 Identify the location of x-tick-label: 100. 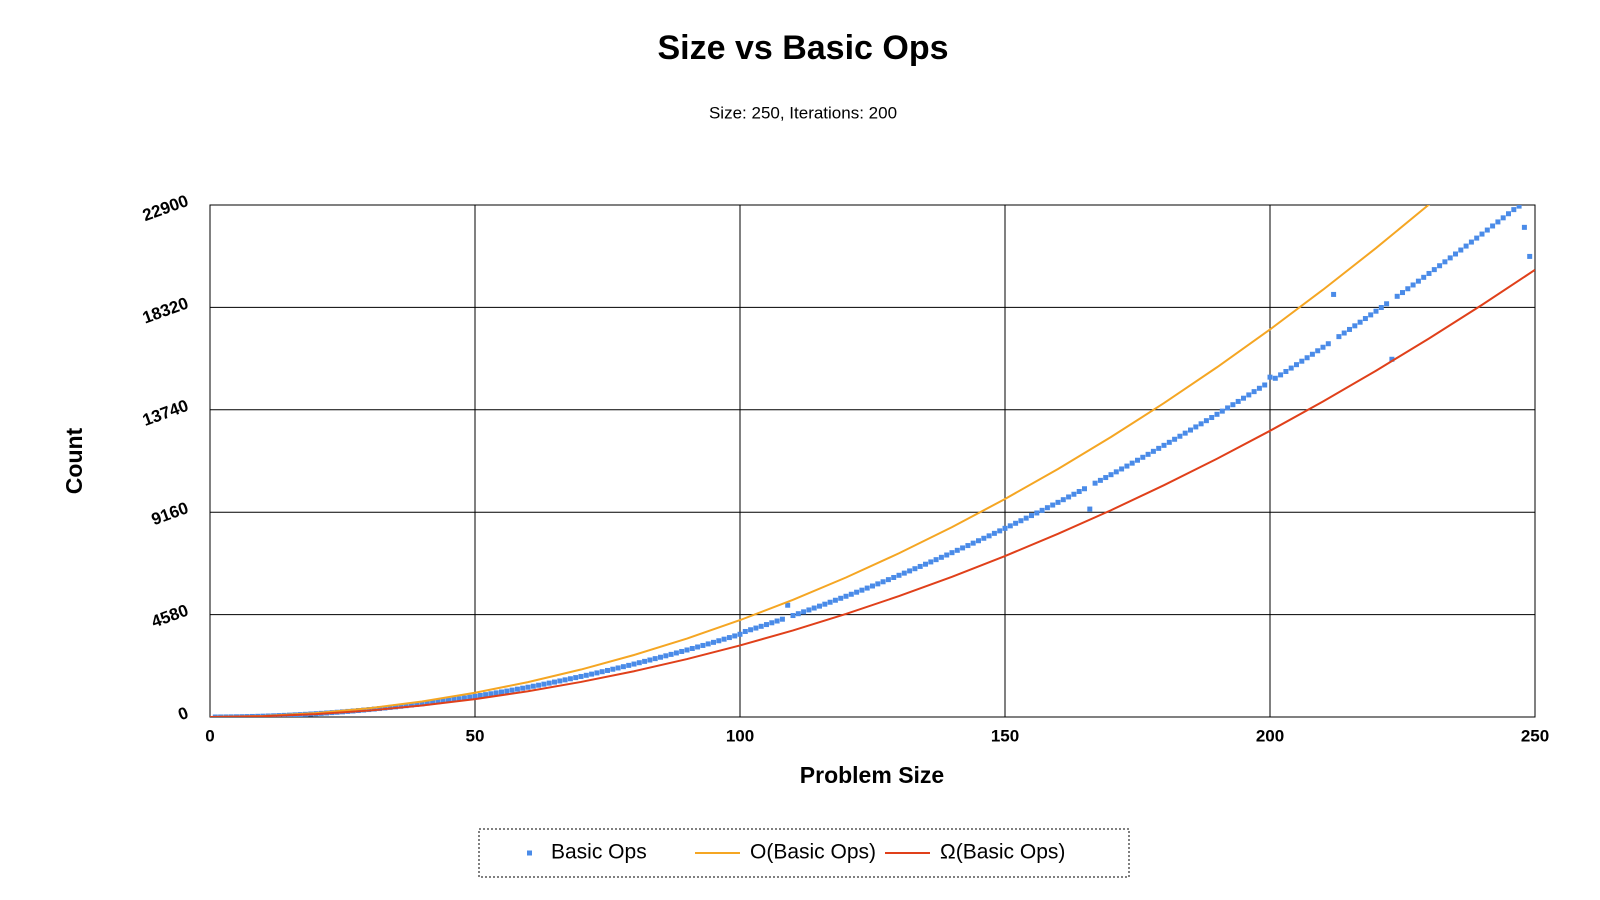
(740, 735).